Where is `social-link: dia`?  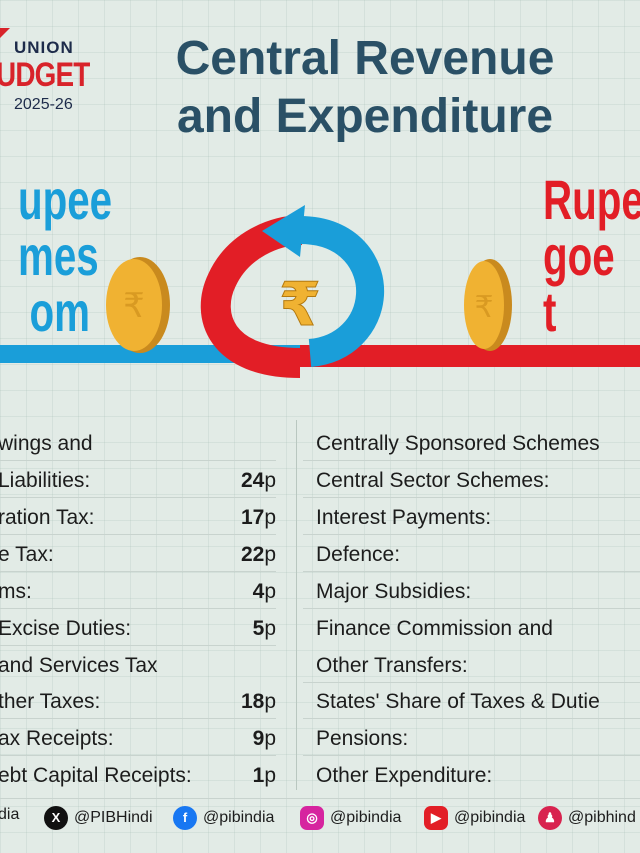
social-link: dia is located at coordinates (9, 815).